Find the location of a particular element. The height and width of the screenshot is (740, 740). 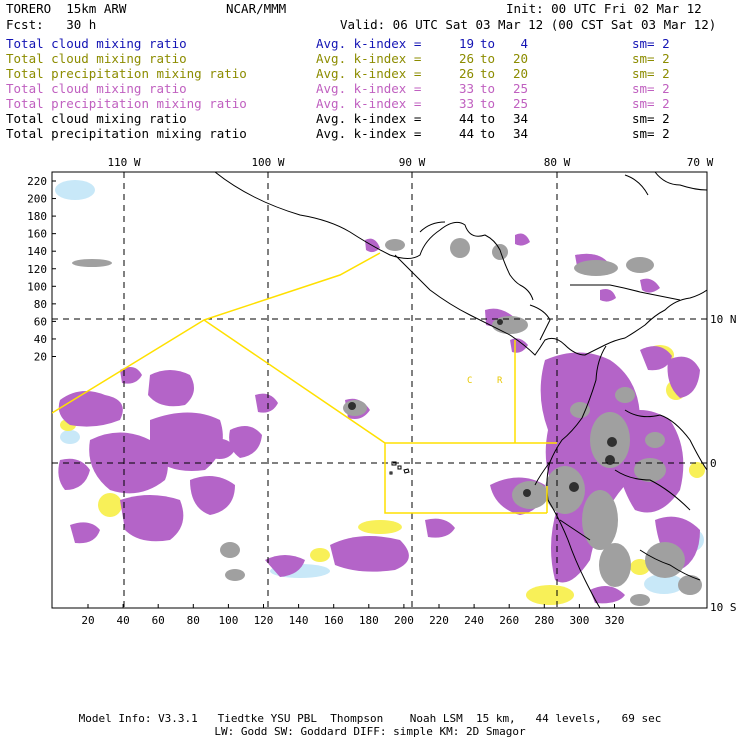

latitude-label: 10 N is located at coordinates (723, 319).